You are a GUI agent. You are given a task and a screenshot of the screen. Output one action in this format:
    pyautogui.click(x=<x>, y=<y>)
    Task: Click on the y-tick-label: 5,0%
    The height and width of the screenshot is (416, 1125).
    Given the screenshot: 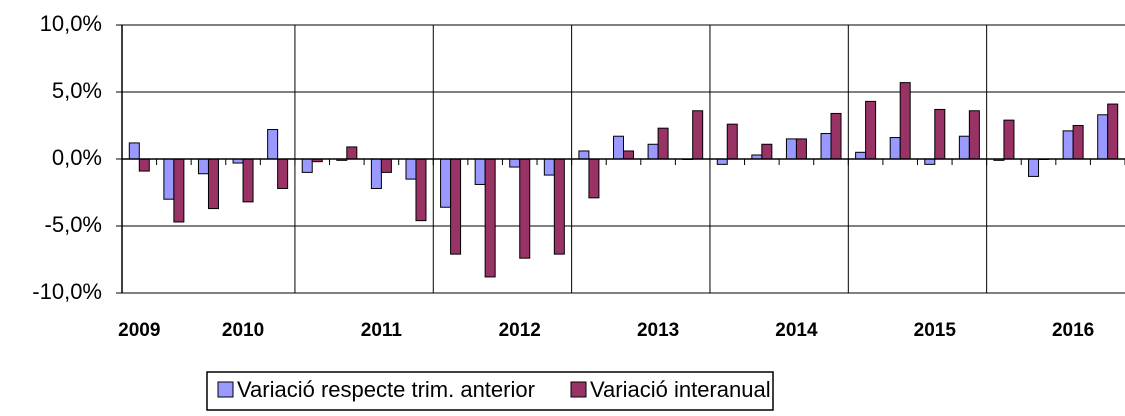 What is the action you would take?
    pyautogui.click(x=77, y=90)
    